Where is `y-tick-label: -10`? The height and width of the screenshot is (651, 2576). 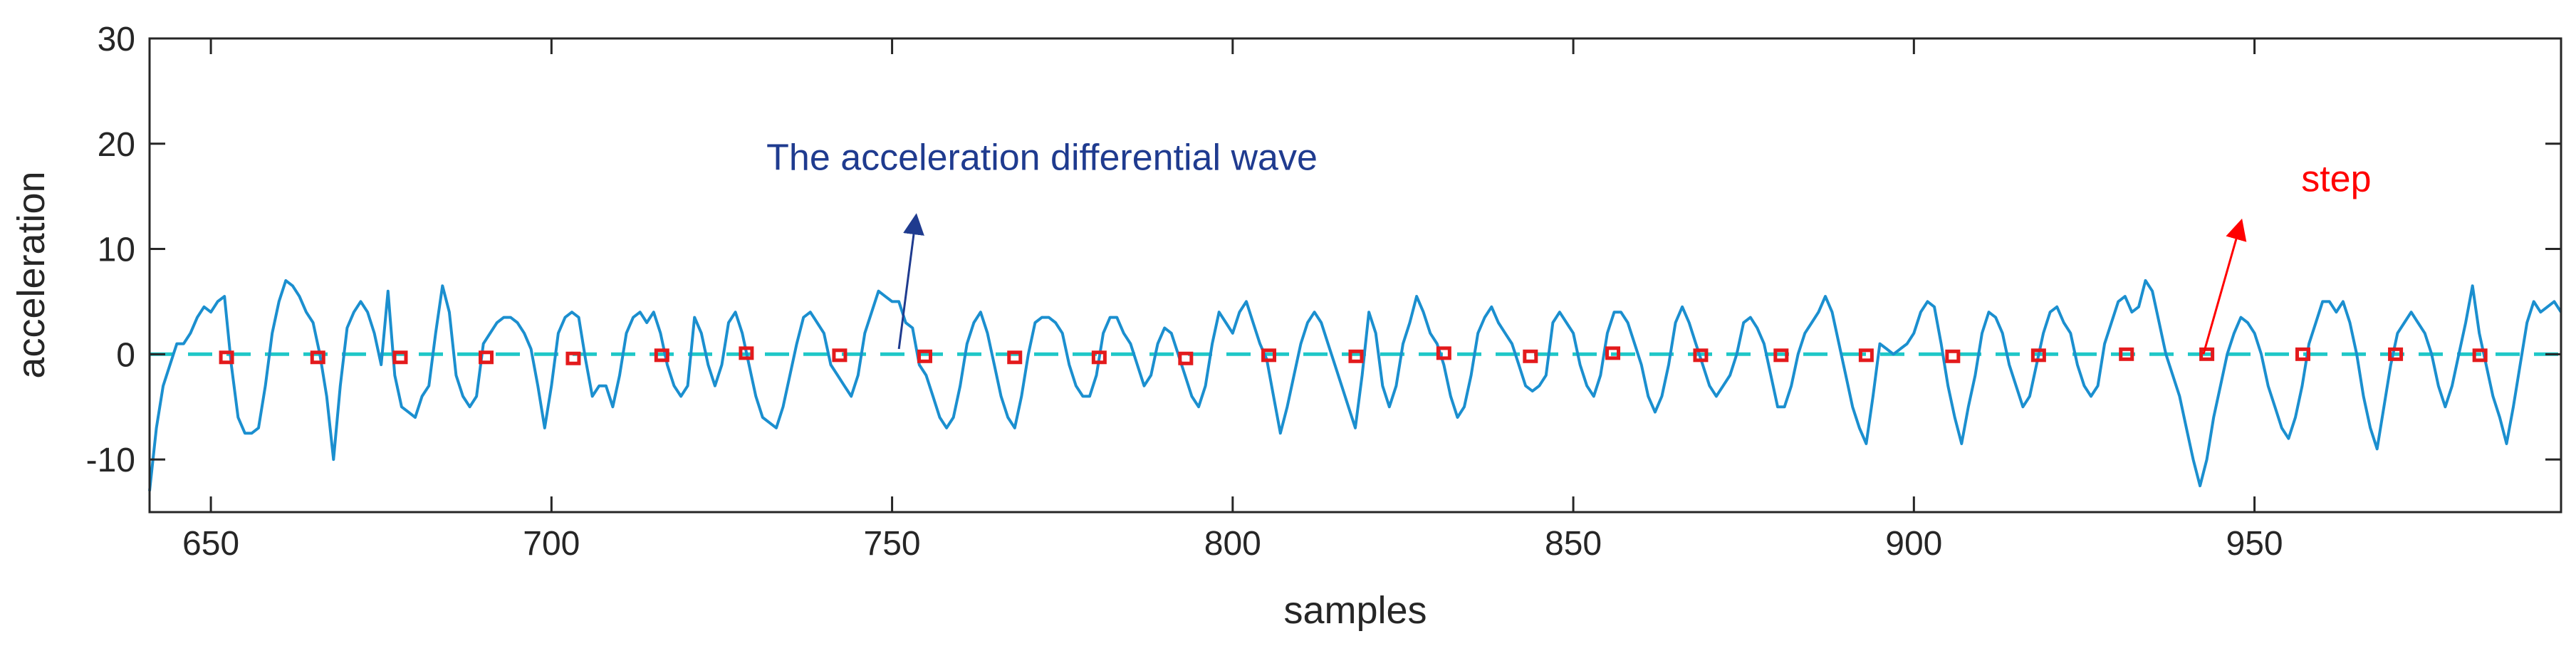
y-tick-label: -10 is located at coordinates (110, 460).